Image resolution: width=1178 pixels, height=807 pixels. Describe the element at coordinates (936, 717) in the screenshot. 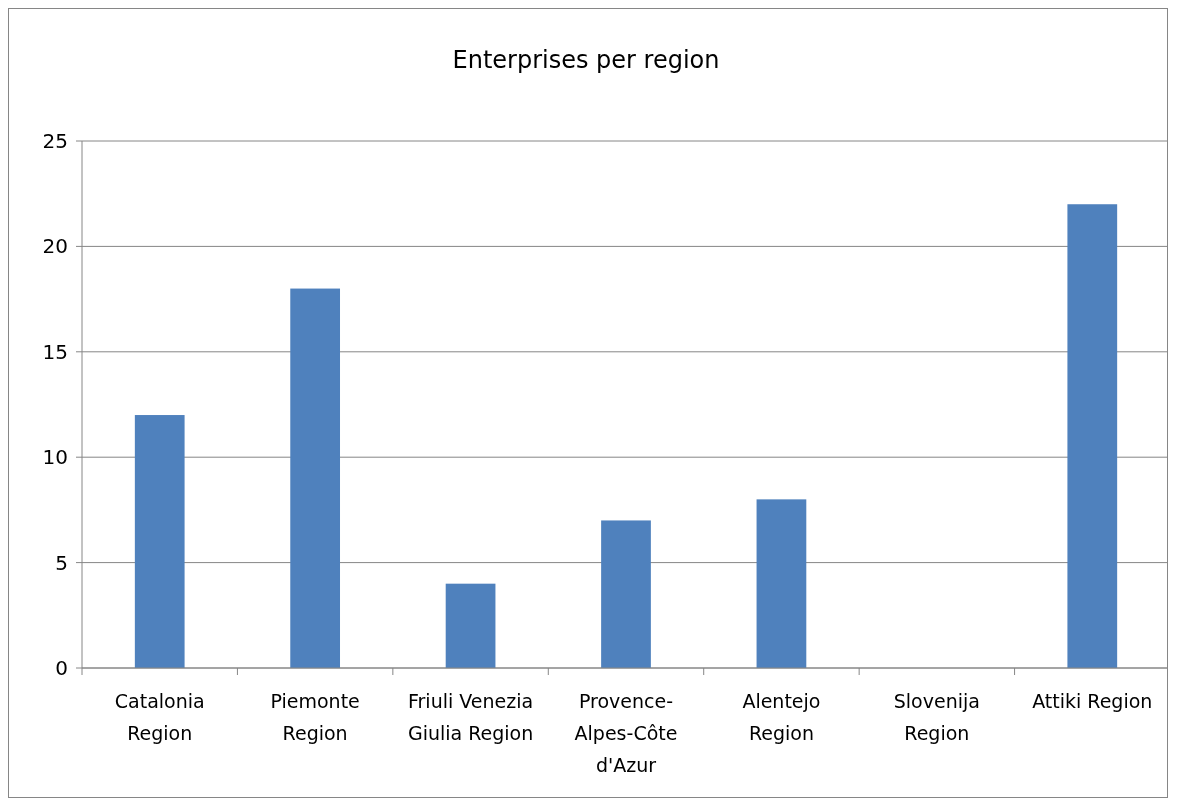

I see `x-tick-label: Slovenija Region` at that location.